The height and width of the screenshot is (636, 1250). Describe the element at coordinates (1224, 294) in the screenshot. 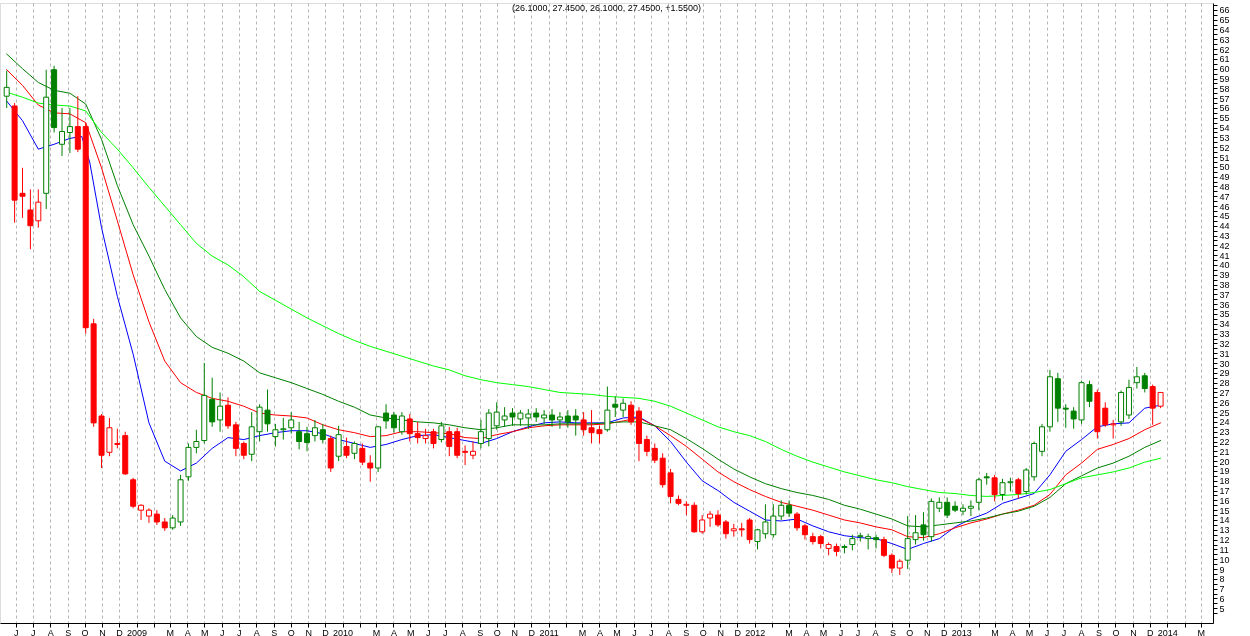

I see `y-tick-label: 37` at that location.